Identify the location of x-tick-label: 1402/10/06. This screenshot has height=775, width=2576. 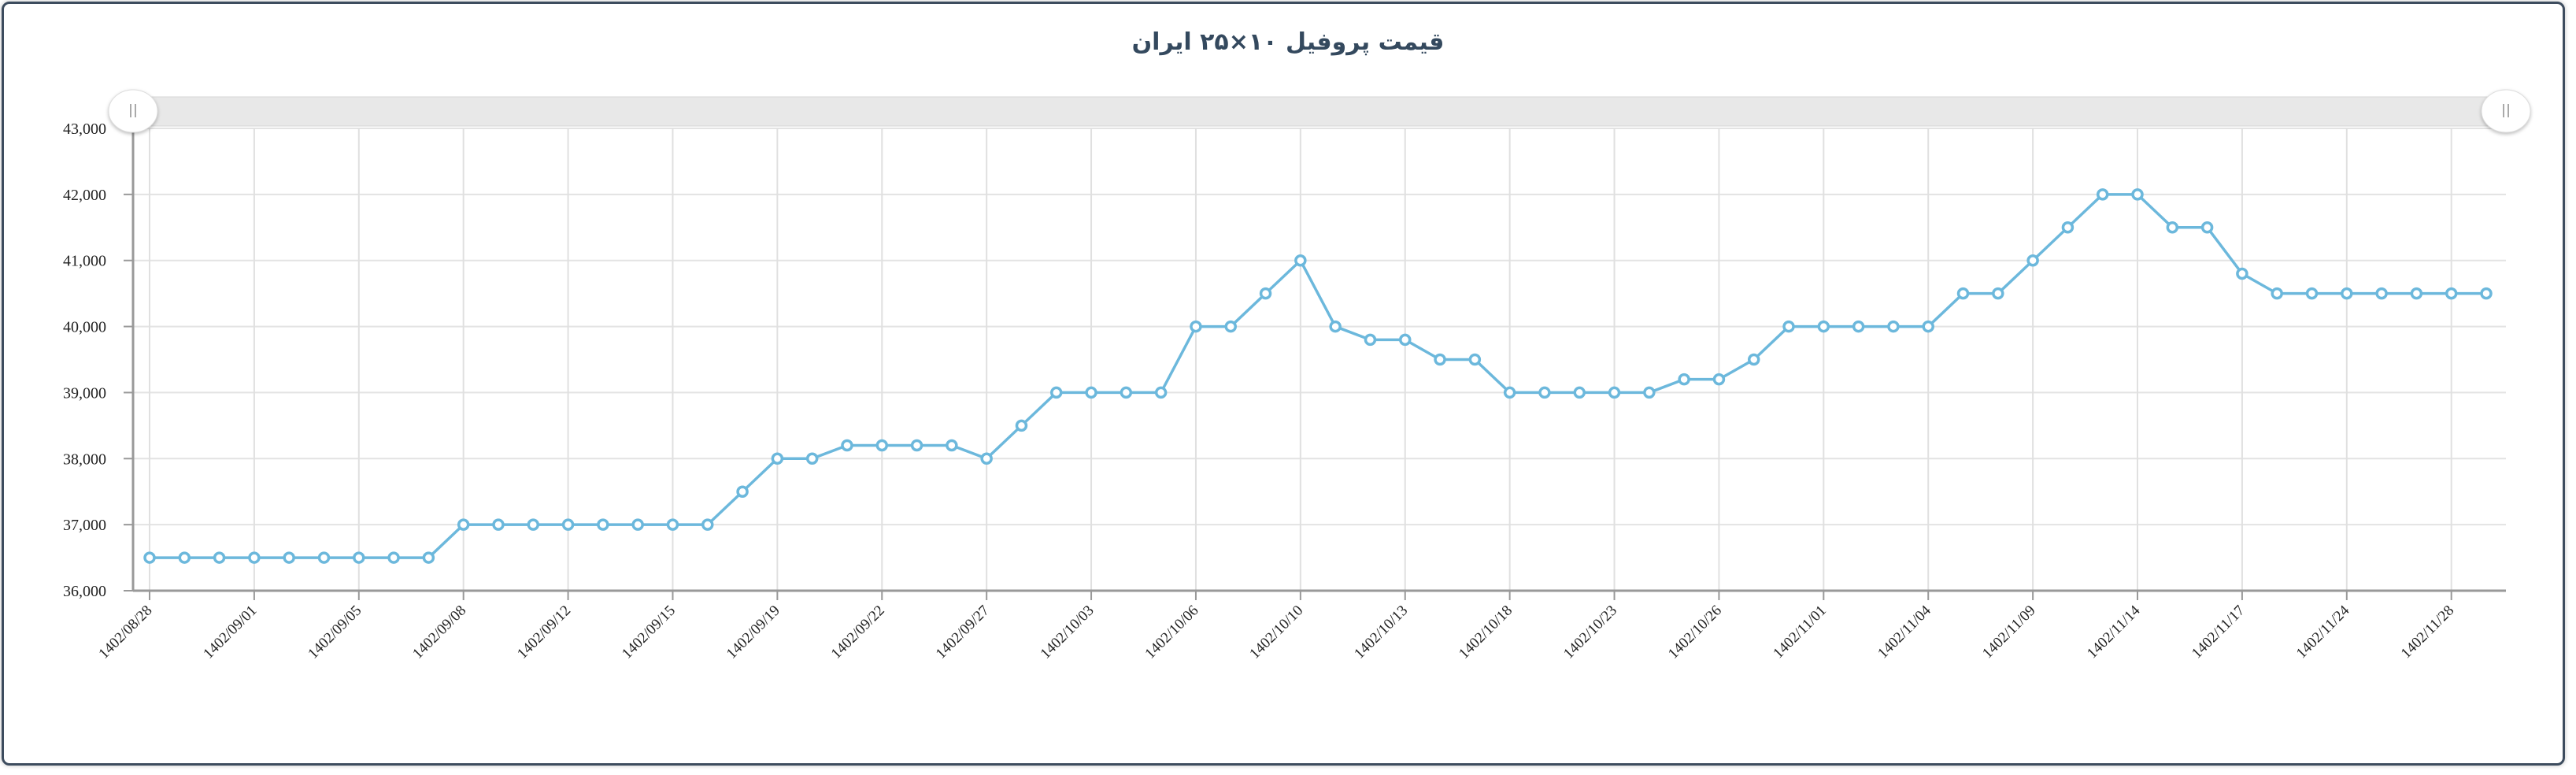
(1171, 632).